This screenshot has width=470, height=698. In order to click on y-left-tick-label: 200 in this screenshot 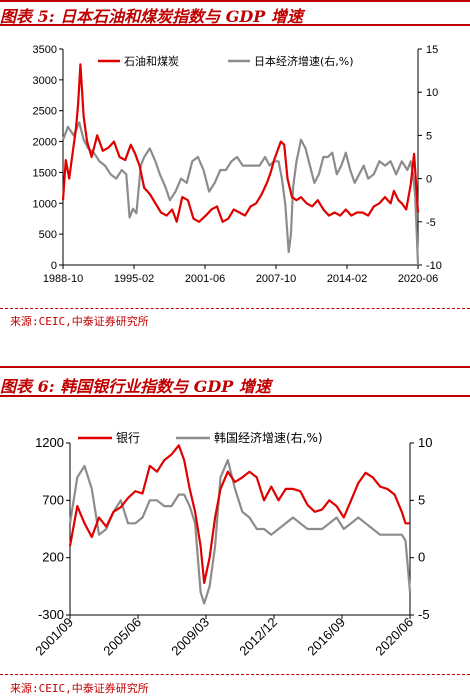, I will do `click(53, 557)`.